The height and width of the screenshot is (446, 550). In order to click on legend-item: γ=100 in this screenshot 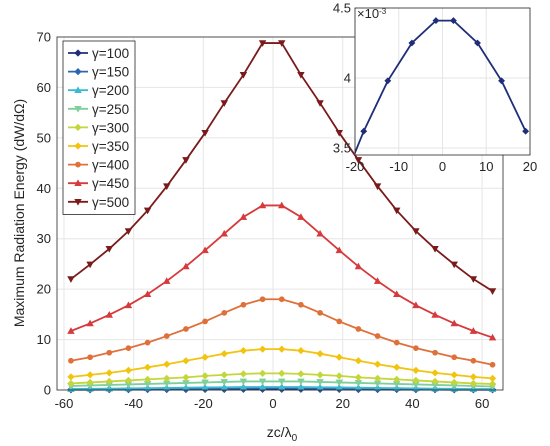, I will do `click(98, 53)`.